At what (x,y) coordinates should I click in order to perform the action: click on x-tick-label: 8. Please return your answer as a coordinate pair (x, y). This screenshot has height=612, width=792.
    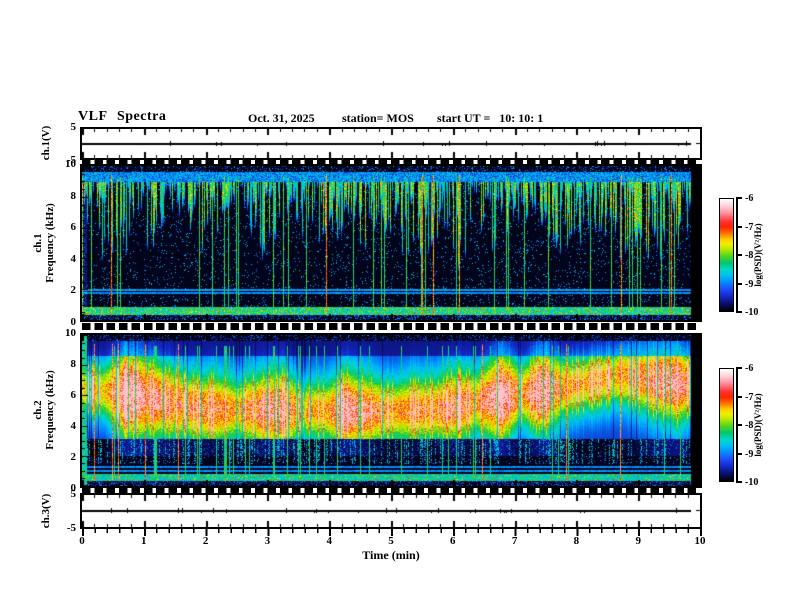
    Looking at the image, I should click on (576, 541).